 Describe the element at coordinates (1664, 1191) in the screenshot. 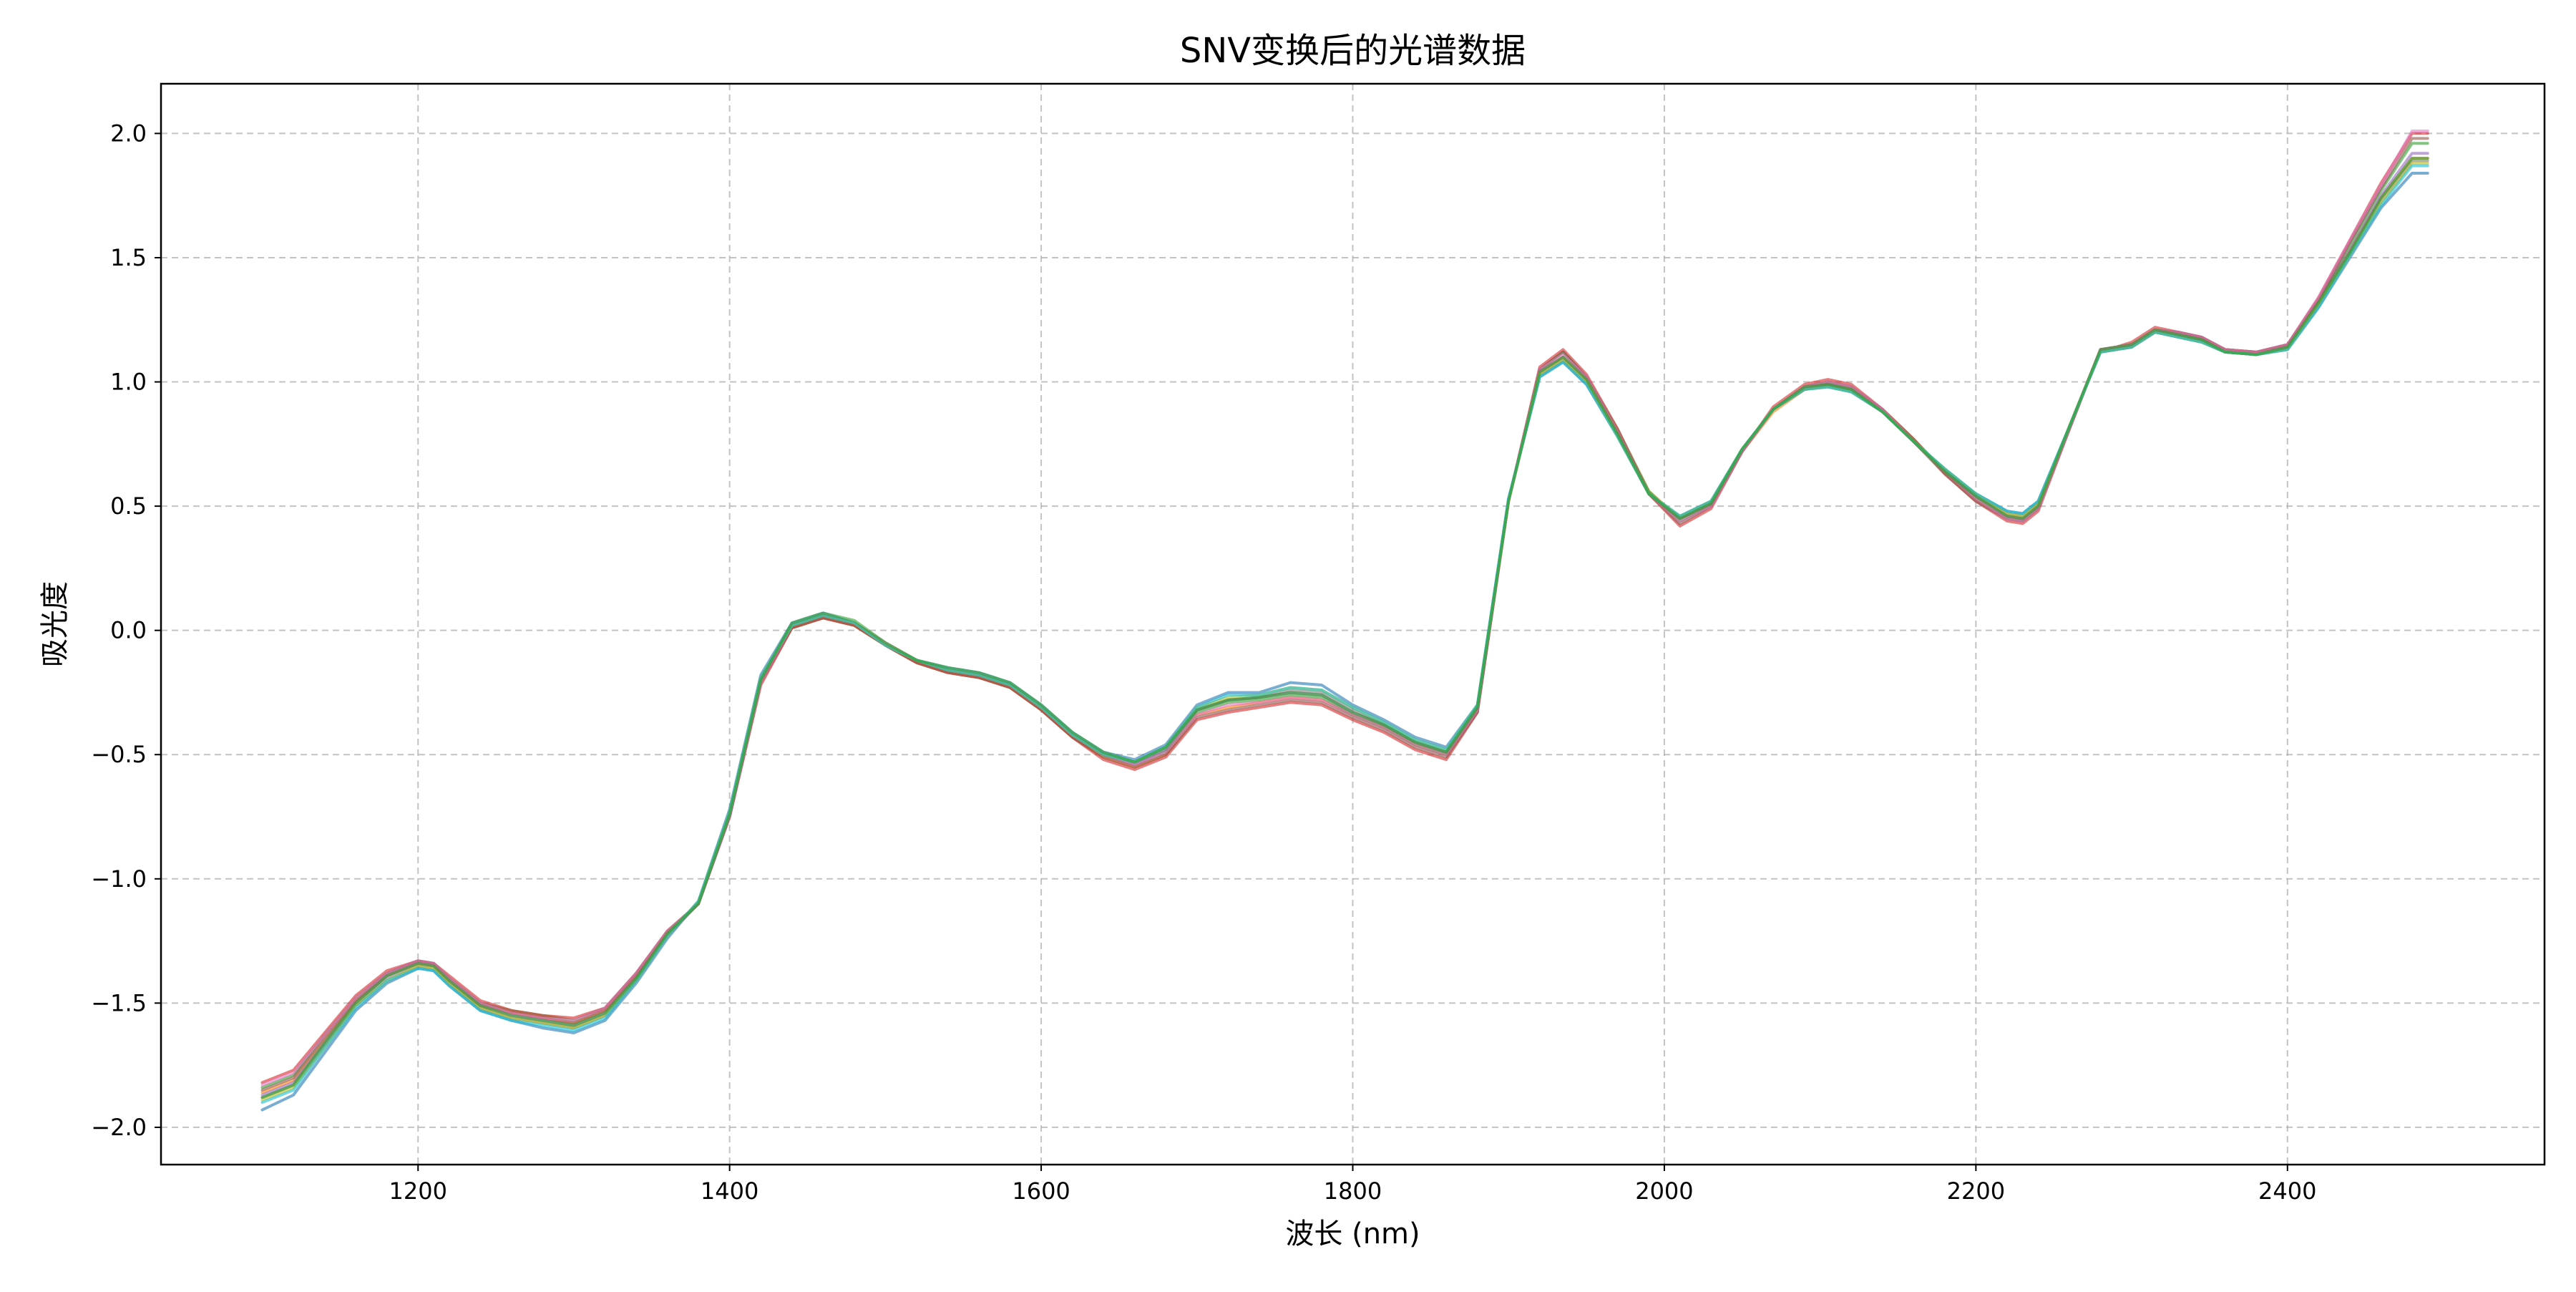

I see `x-tick-label: 2000` at that location.